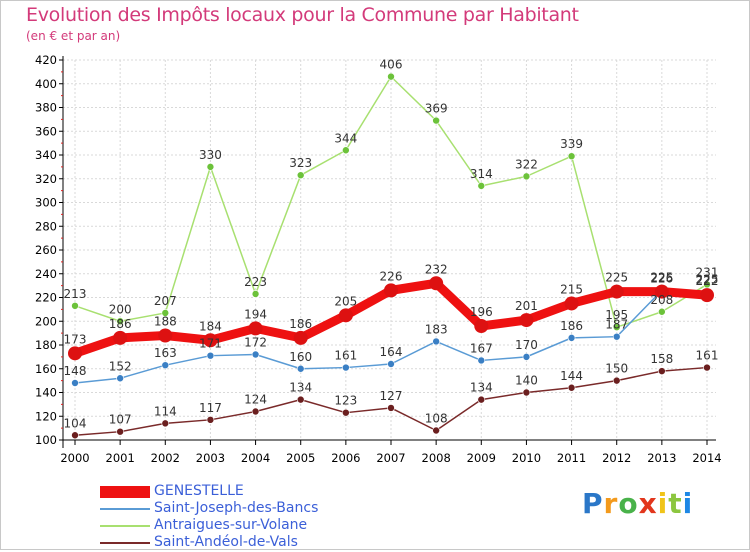 This screenshot has height=552, width=750. Describe the element at coordinates (526, 306) in the screenshot. I see `data-label: 201` at that location.